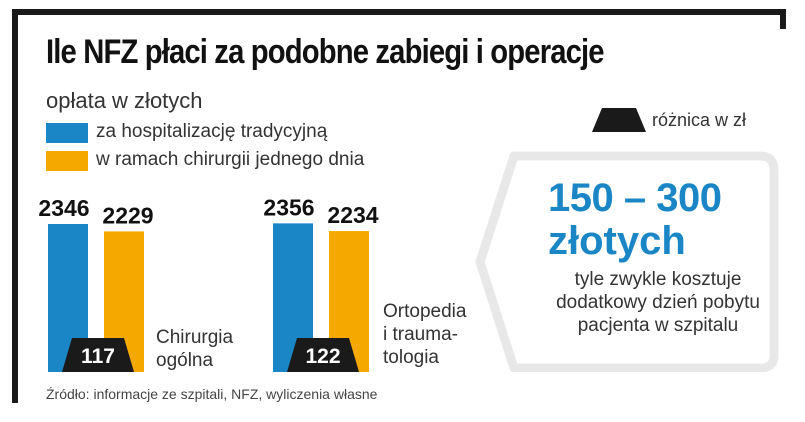 The width and height of the screenshot is (805, 422). What do you see at coordinates (67, 133) in the screenshot?
I see `legend-swatch-series1` at bounding box center [67, 133].